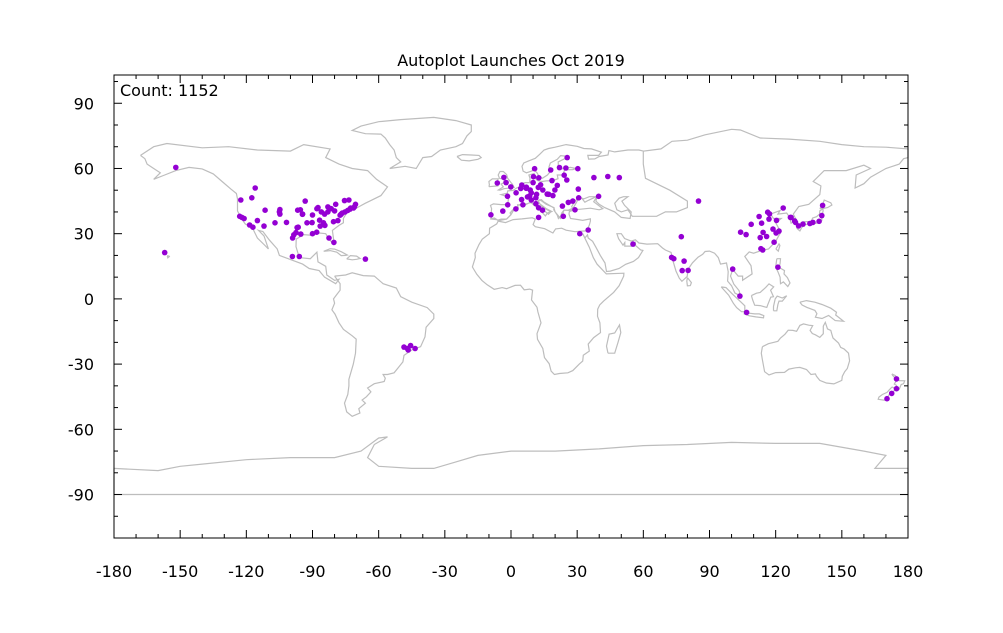  I want to click on x-tick-label: 180, so click(908, 571).